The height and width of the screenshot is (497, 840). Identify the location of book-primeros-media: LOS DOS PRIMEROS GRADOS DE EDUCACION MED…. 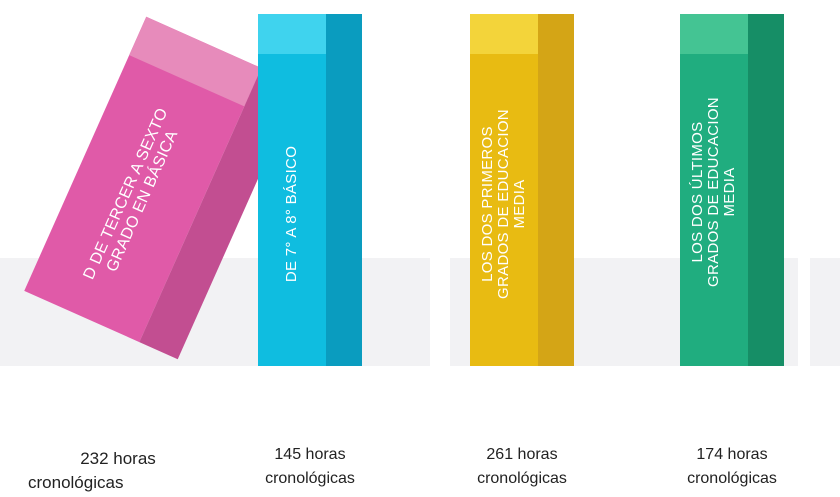
(522, 190).